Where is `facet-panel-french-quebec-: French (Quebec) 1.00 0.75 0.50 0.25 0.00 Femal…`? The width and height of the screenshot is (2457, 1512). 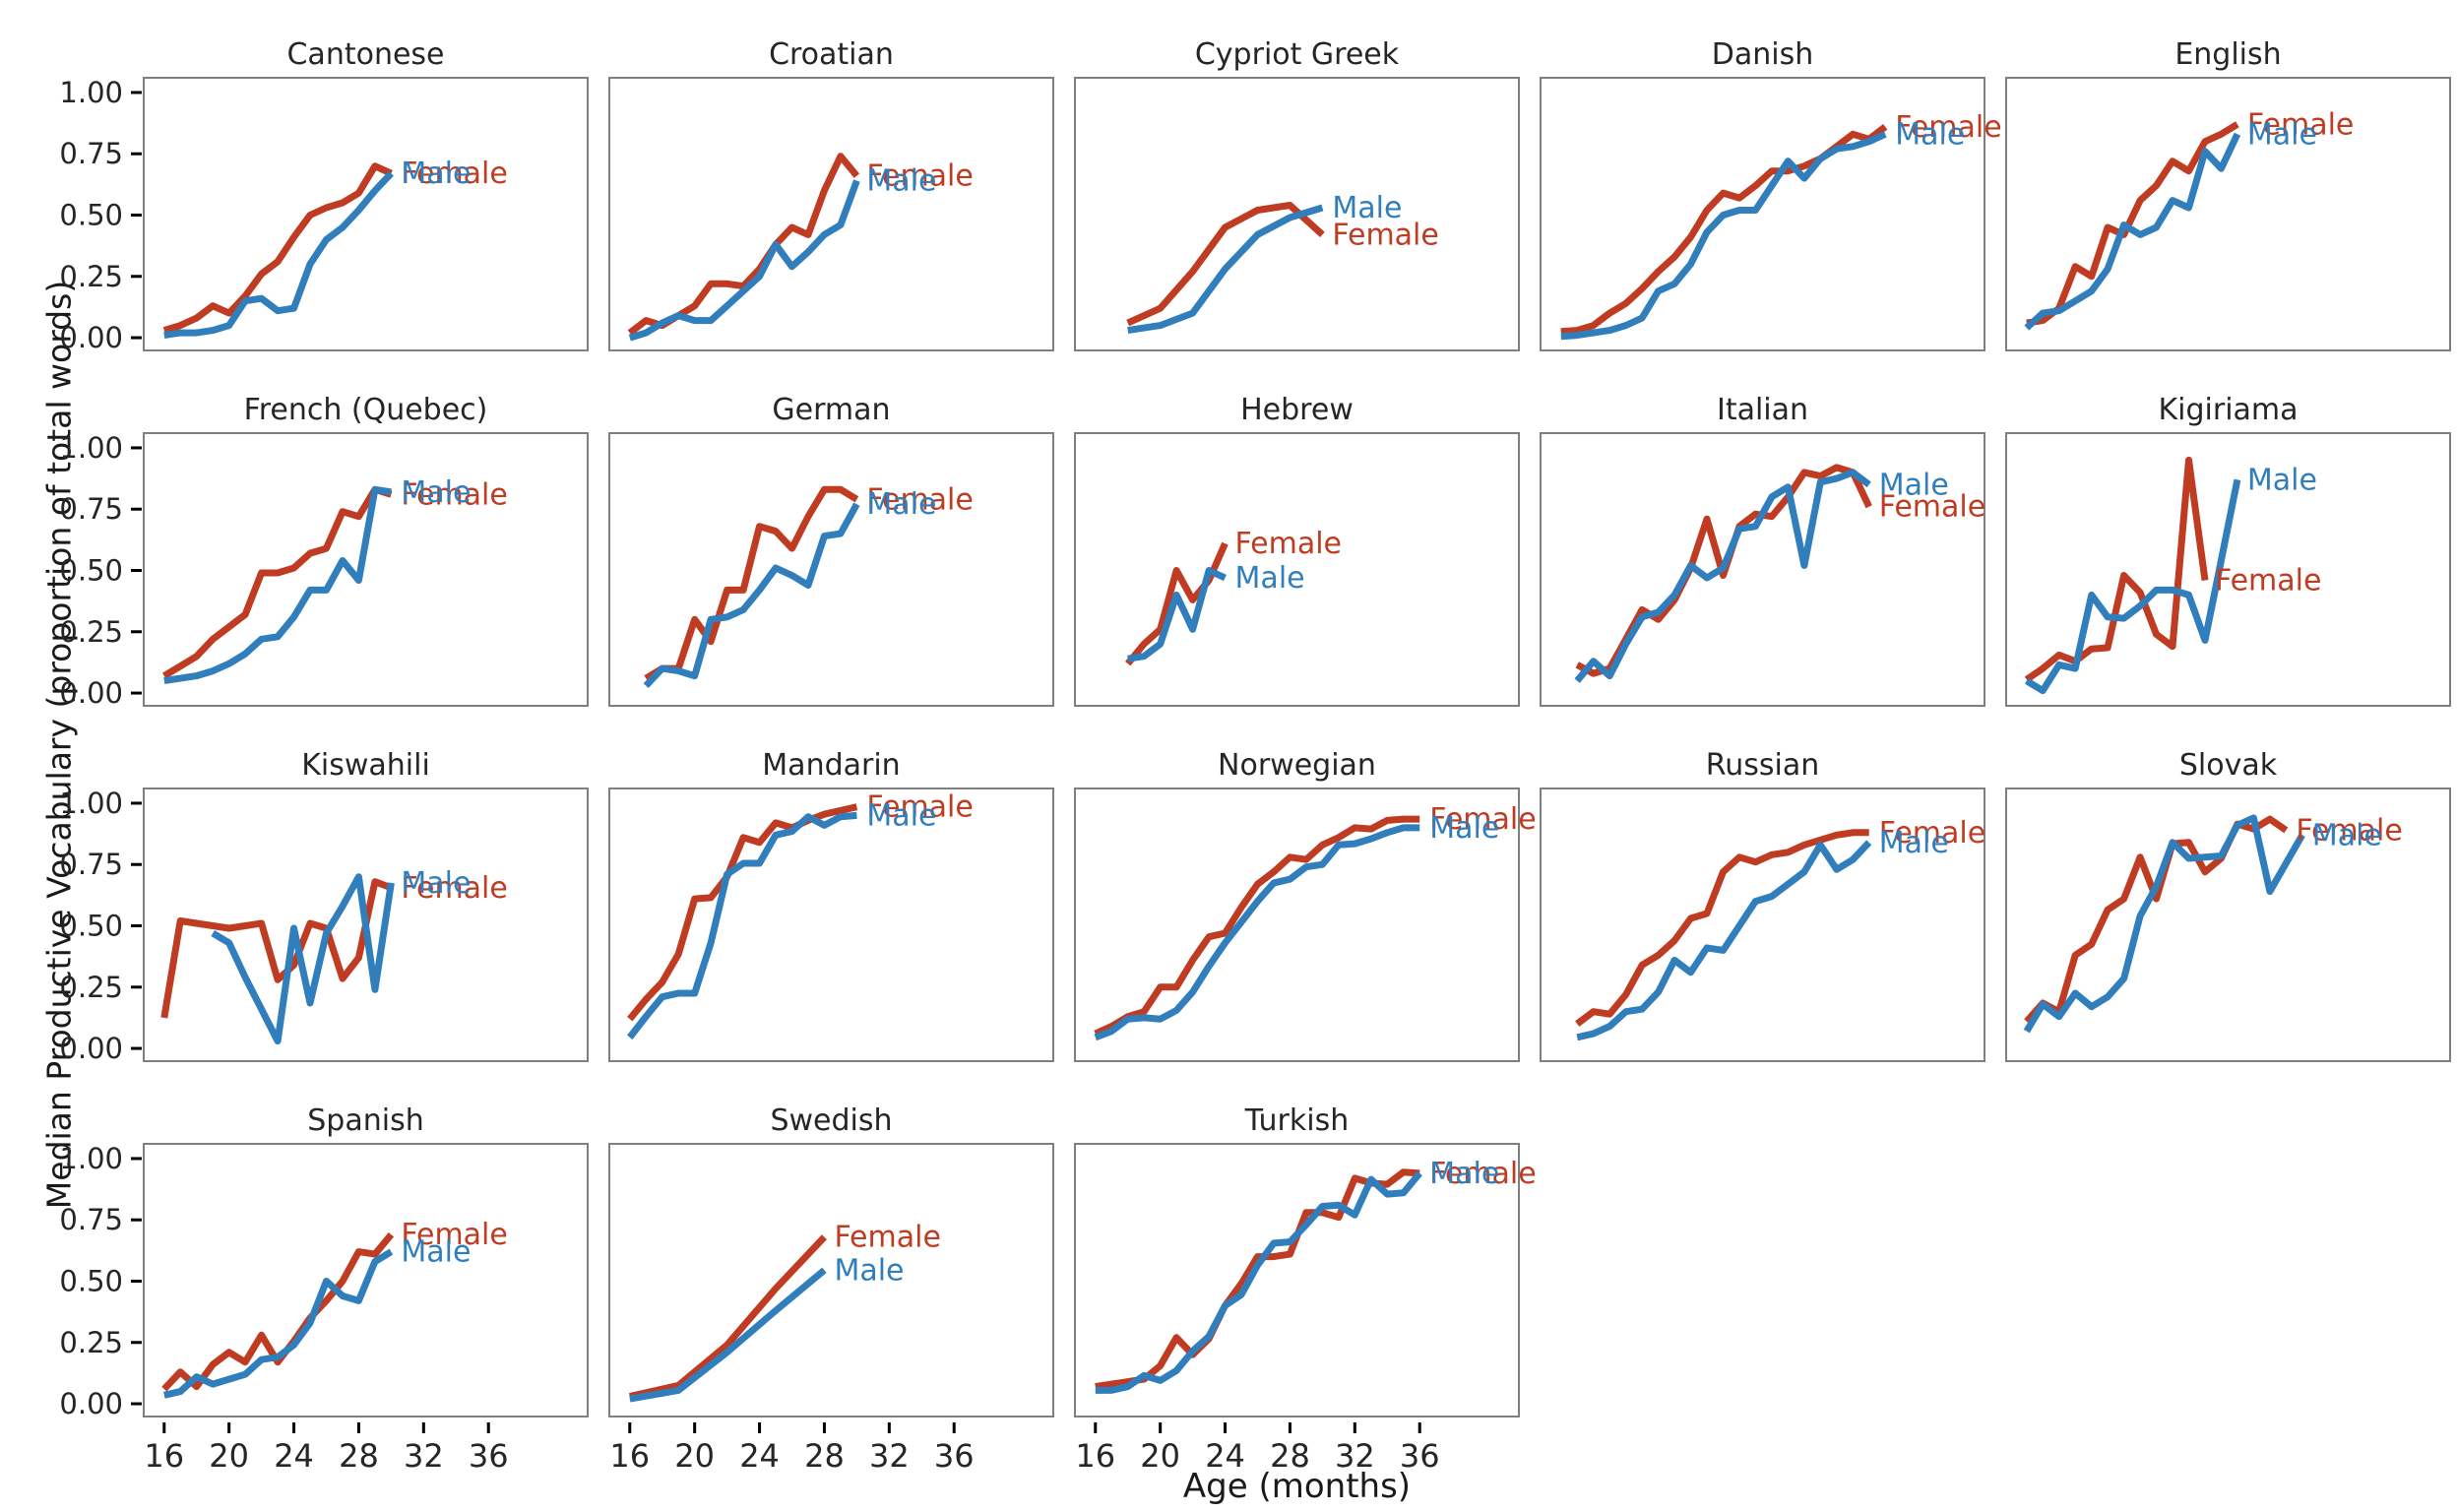
facet-panel-french-quebec-: French (Quebec) 1.00 0.75 0.50 0.25 0.00 Femal… is located at coordinates (324, 551).